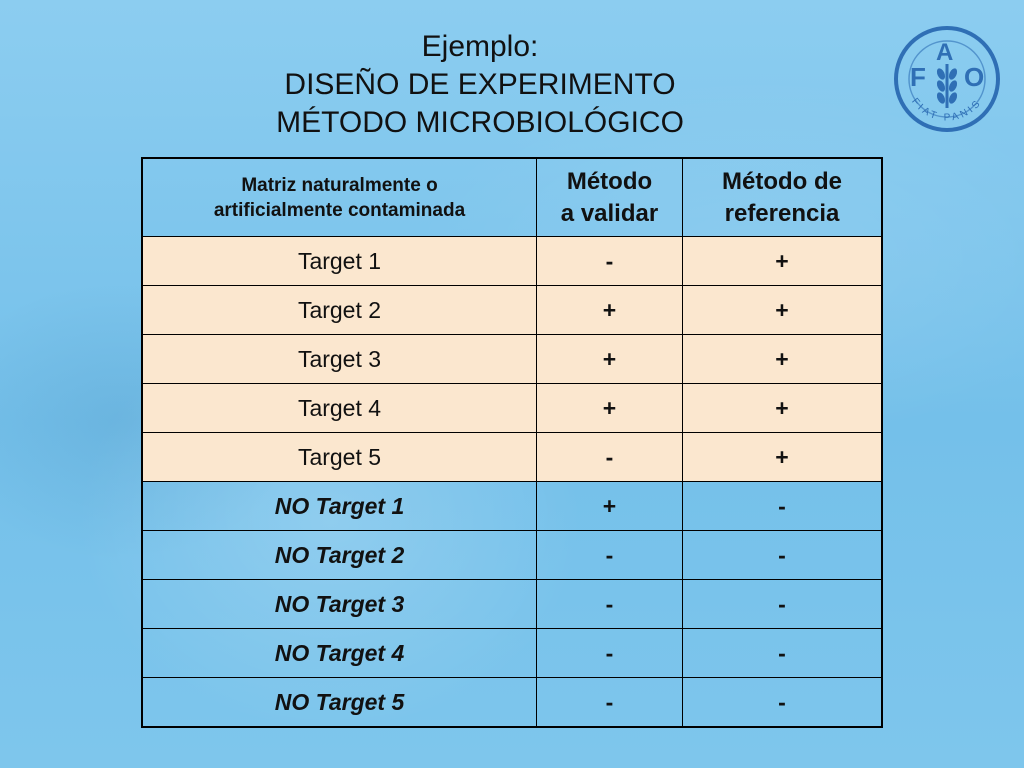  Describe the element at coordinates (609, 213) in the screenshot. I see `header-validar-line-2: a validar` at that location.